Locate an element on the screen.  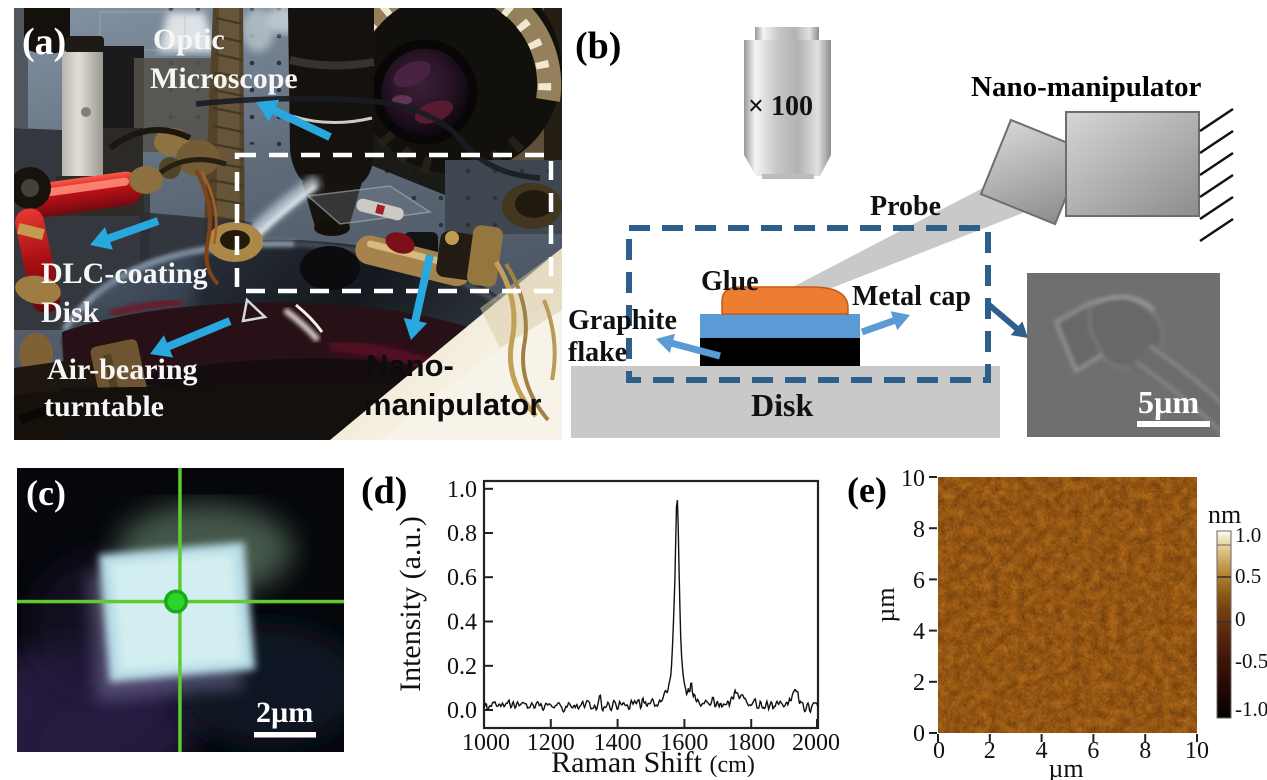
svg-text: Probe is located at coordinates (905, 206).